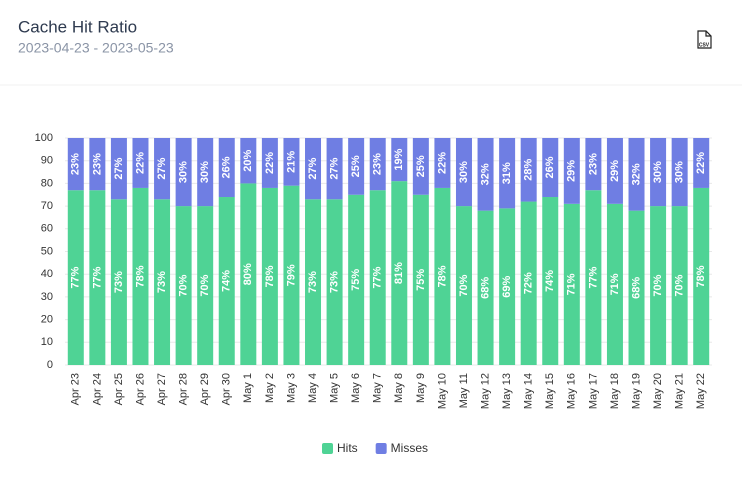 This screenshot has height=500, width=742. What do you see at coordinates (119, 389) in the screenshot?
I see `x-tick-label: Apr 25` at bounding box center [119, 389].